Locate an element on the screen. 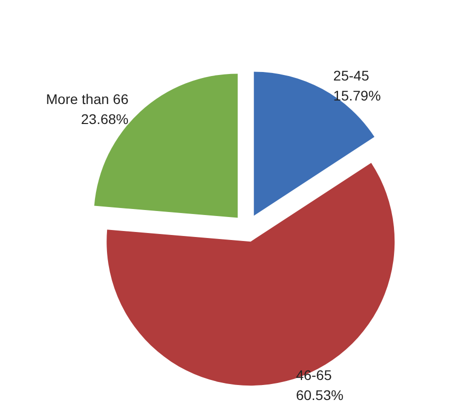 The image size is (476, 417). slice-label: More than 66 is located at coordinates (87, 98).